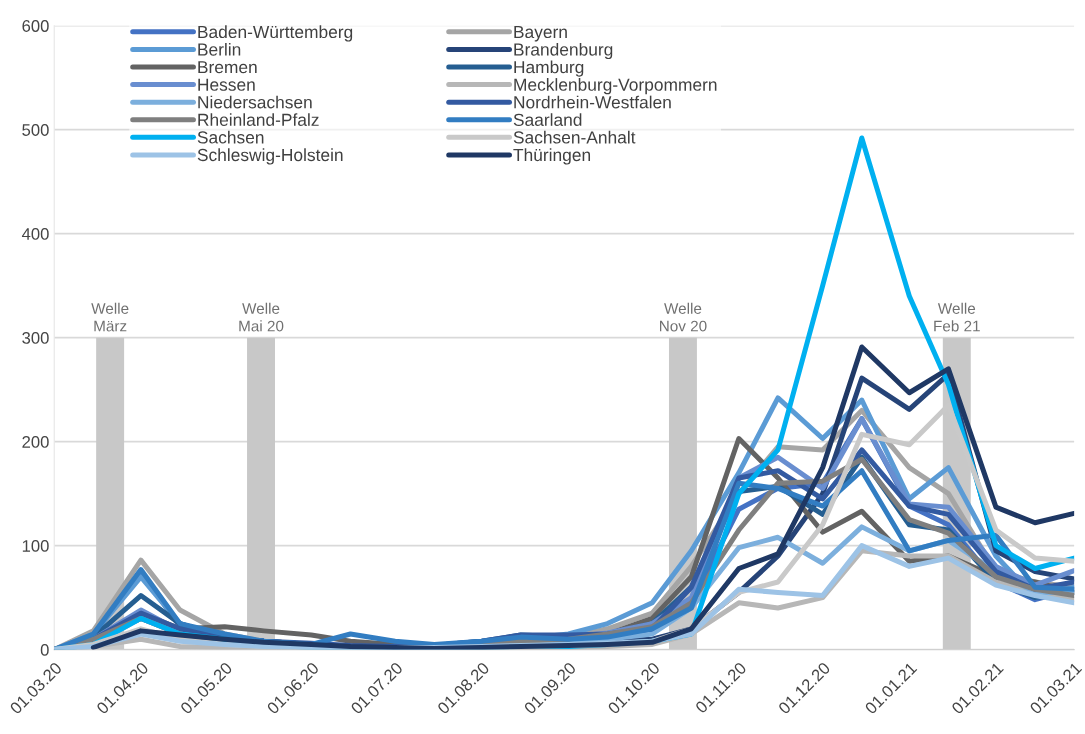  What do you see at coordinates (957, 317) in the screenshot?
I see `band-label: Welle Feb 21` at bounding box center [957, 317].